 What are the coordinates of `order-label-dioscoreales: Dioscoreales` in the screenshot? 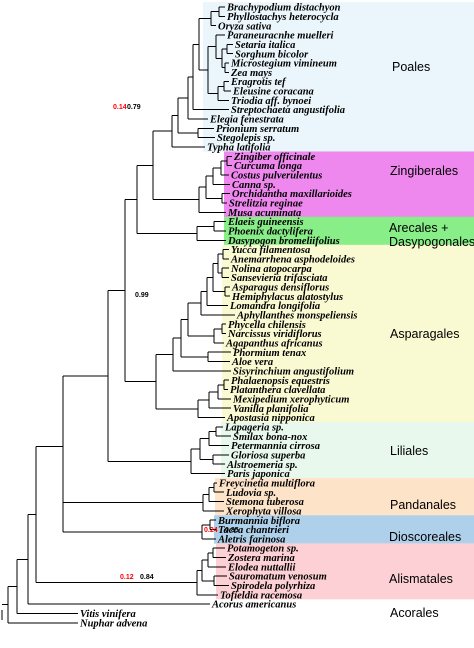 It's located at (425, 537).